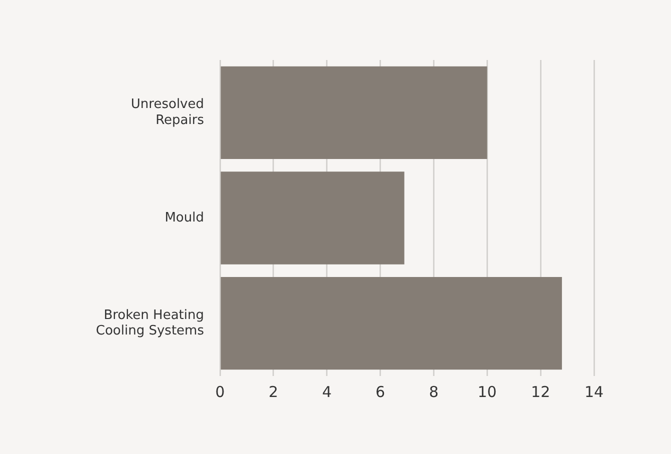 This screenshot has width=671, height=454. Describe the element at coordinates (381, 391) in the screenshot. I see `x-tick-label: 6` at that location.